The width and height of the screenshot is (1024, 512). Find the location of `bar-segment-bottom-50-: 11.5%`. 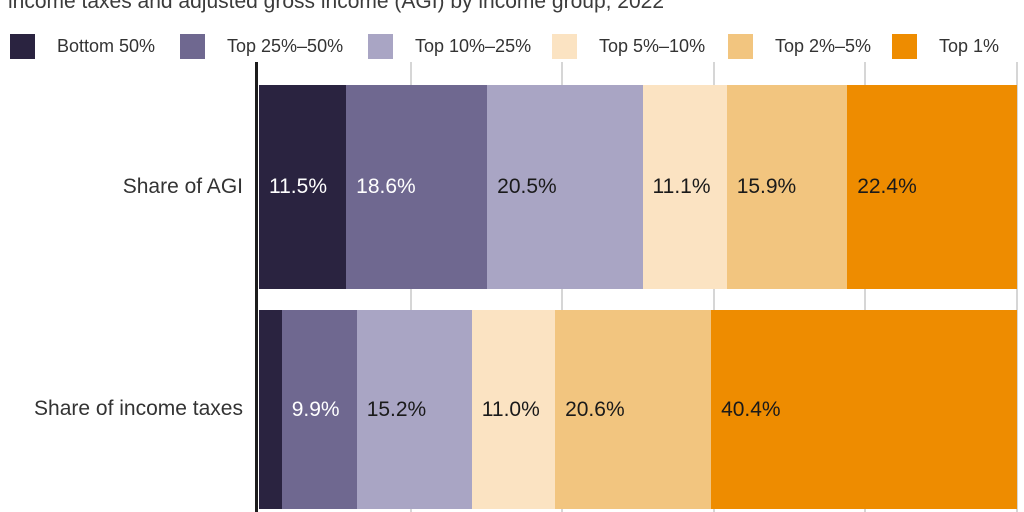

bar-segment-bottom-50-: 11.5% is located at coordinates (303, 187).